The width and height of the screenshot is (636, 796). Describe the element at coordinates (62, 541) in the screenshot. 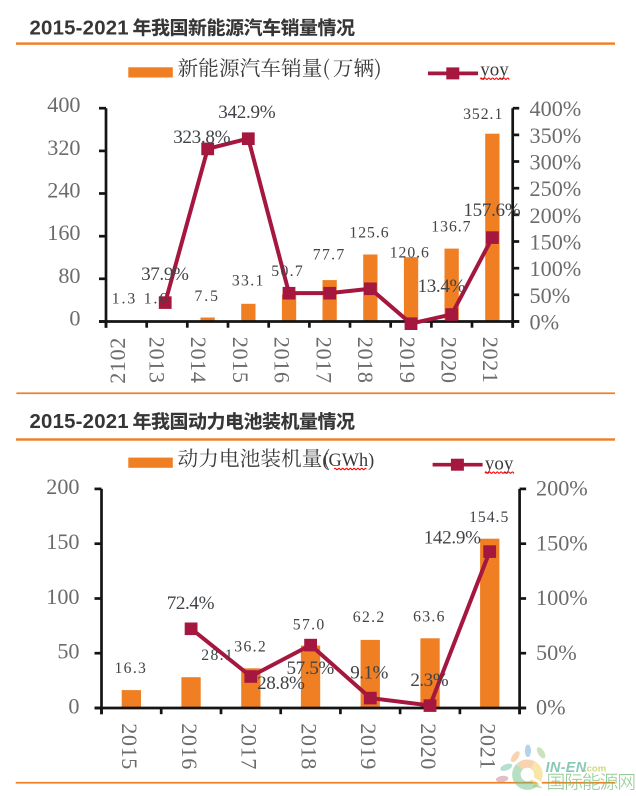

I see `svg-text: 150` at that location.